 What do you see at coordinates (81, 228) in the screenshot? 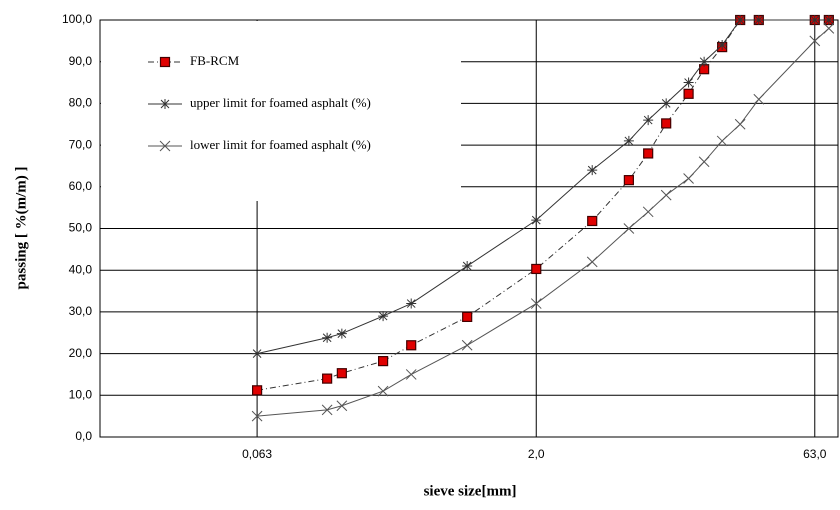
I see `y-tick-label: 50,0` at bounding box center [81, 228].